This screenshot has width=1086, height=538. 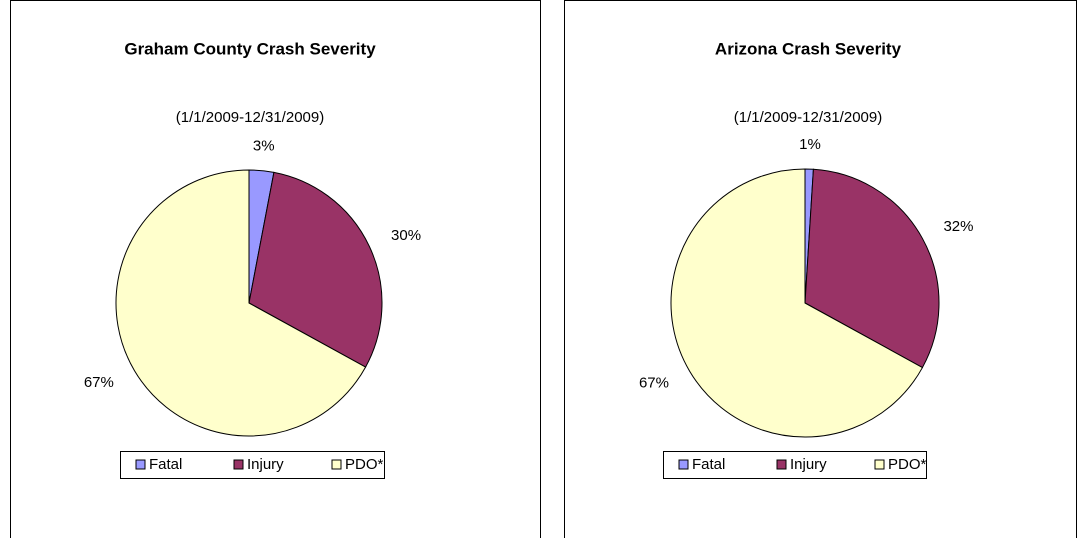 I want to click on chart-title: Arizona Crash Severity, so click(x=808, y=48).